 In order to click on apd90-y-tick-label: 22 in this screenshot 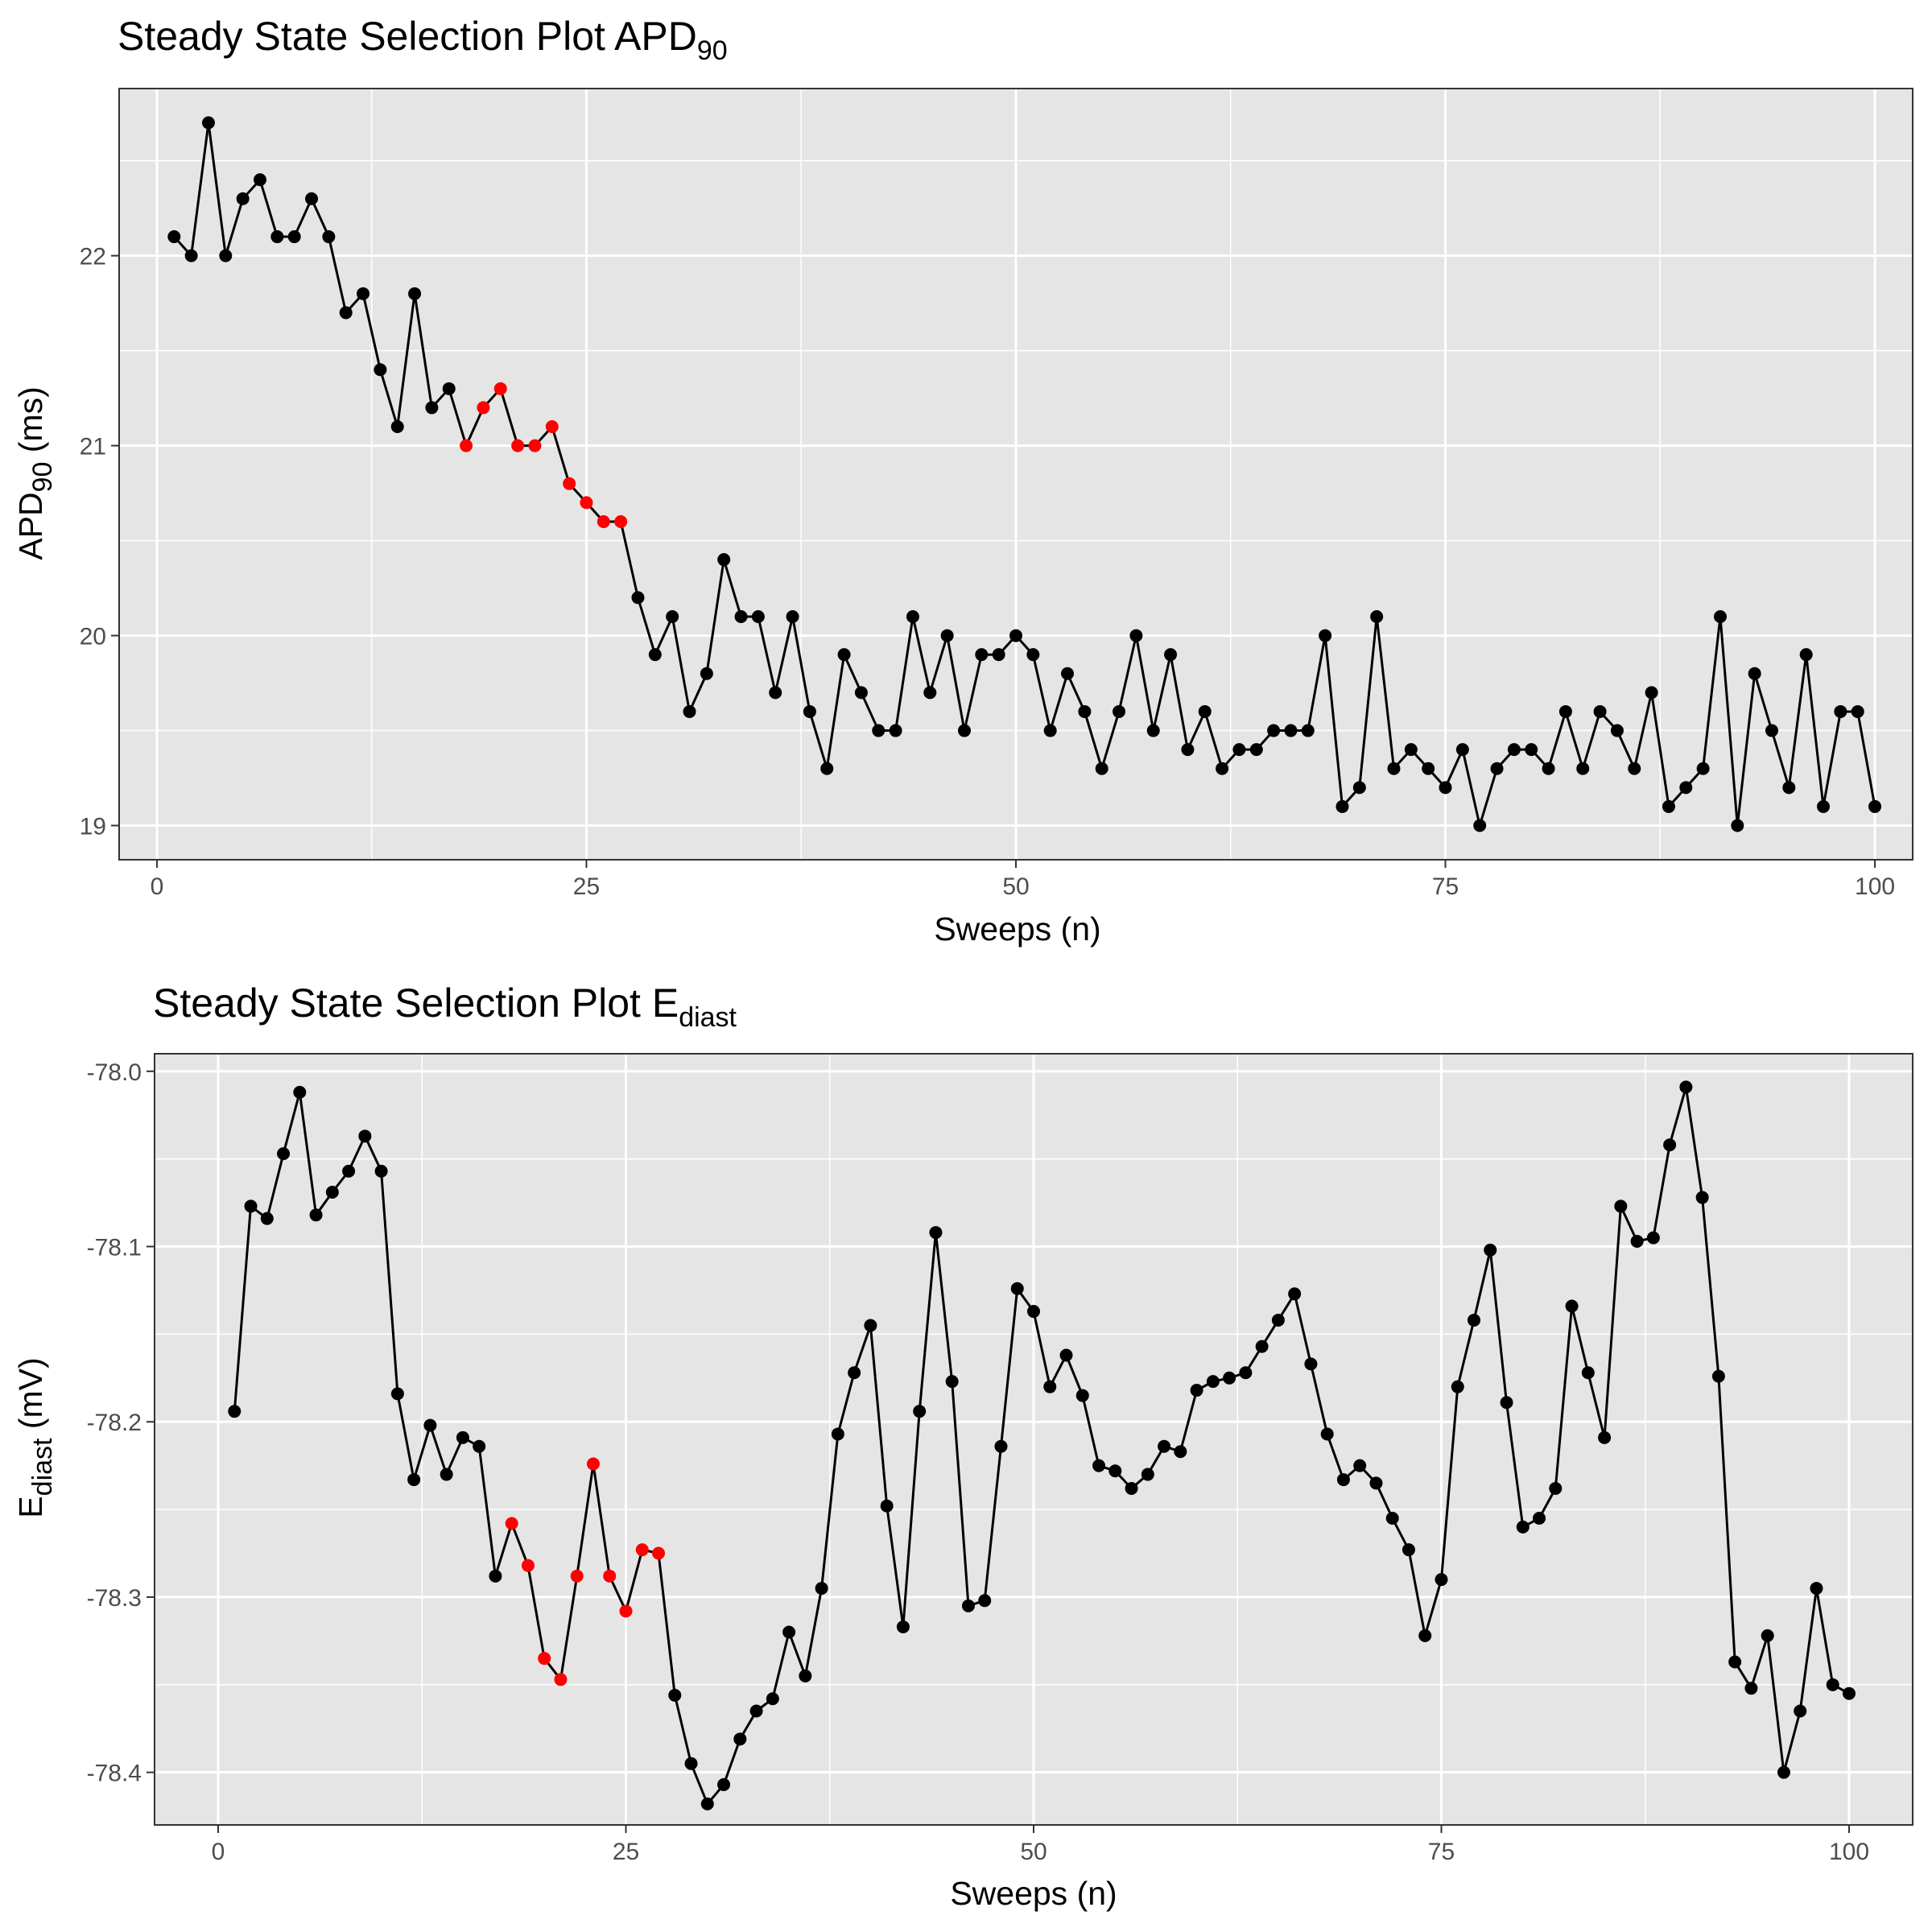, I will do `click(93, 257)`.